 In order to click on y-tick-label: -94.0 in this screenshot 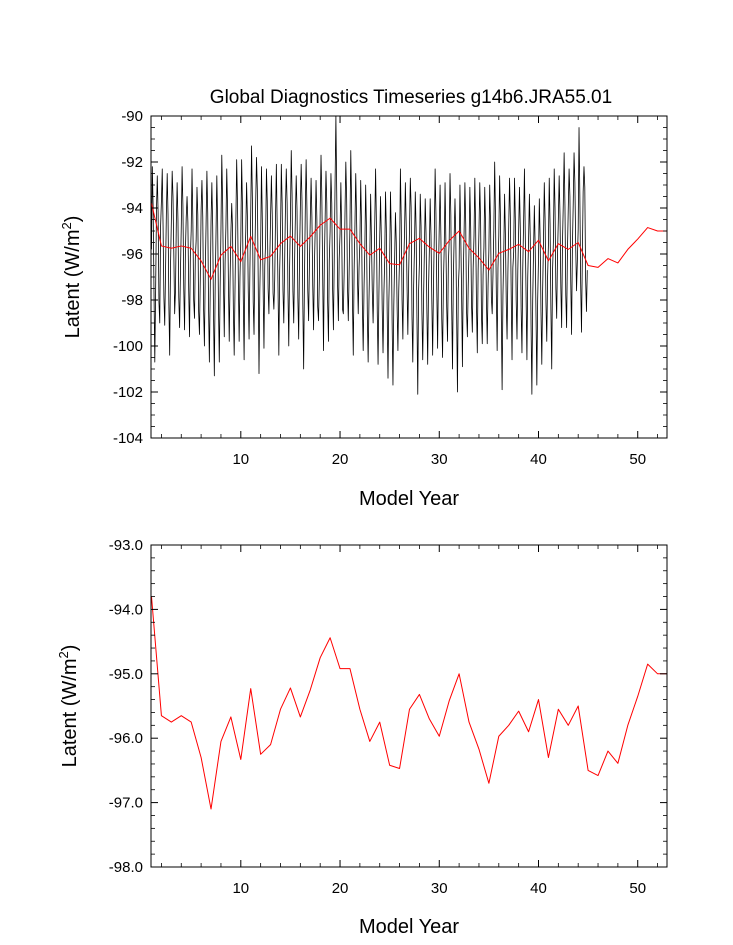, I will do `click(126, 609)`.